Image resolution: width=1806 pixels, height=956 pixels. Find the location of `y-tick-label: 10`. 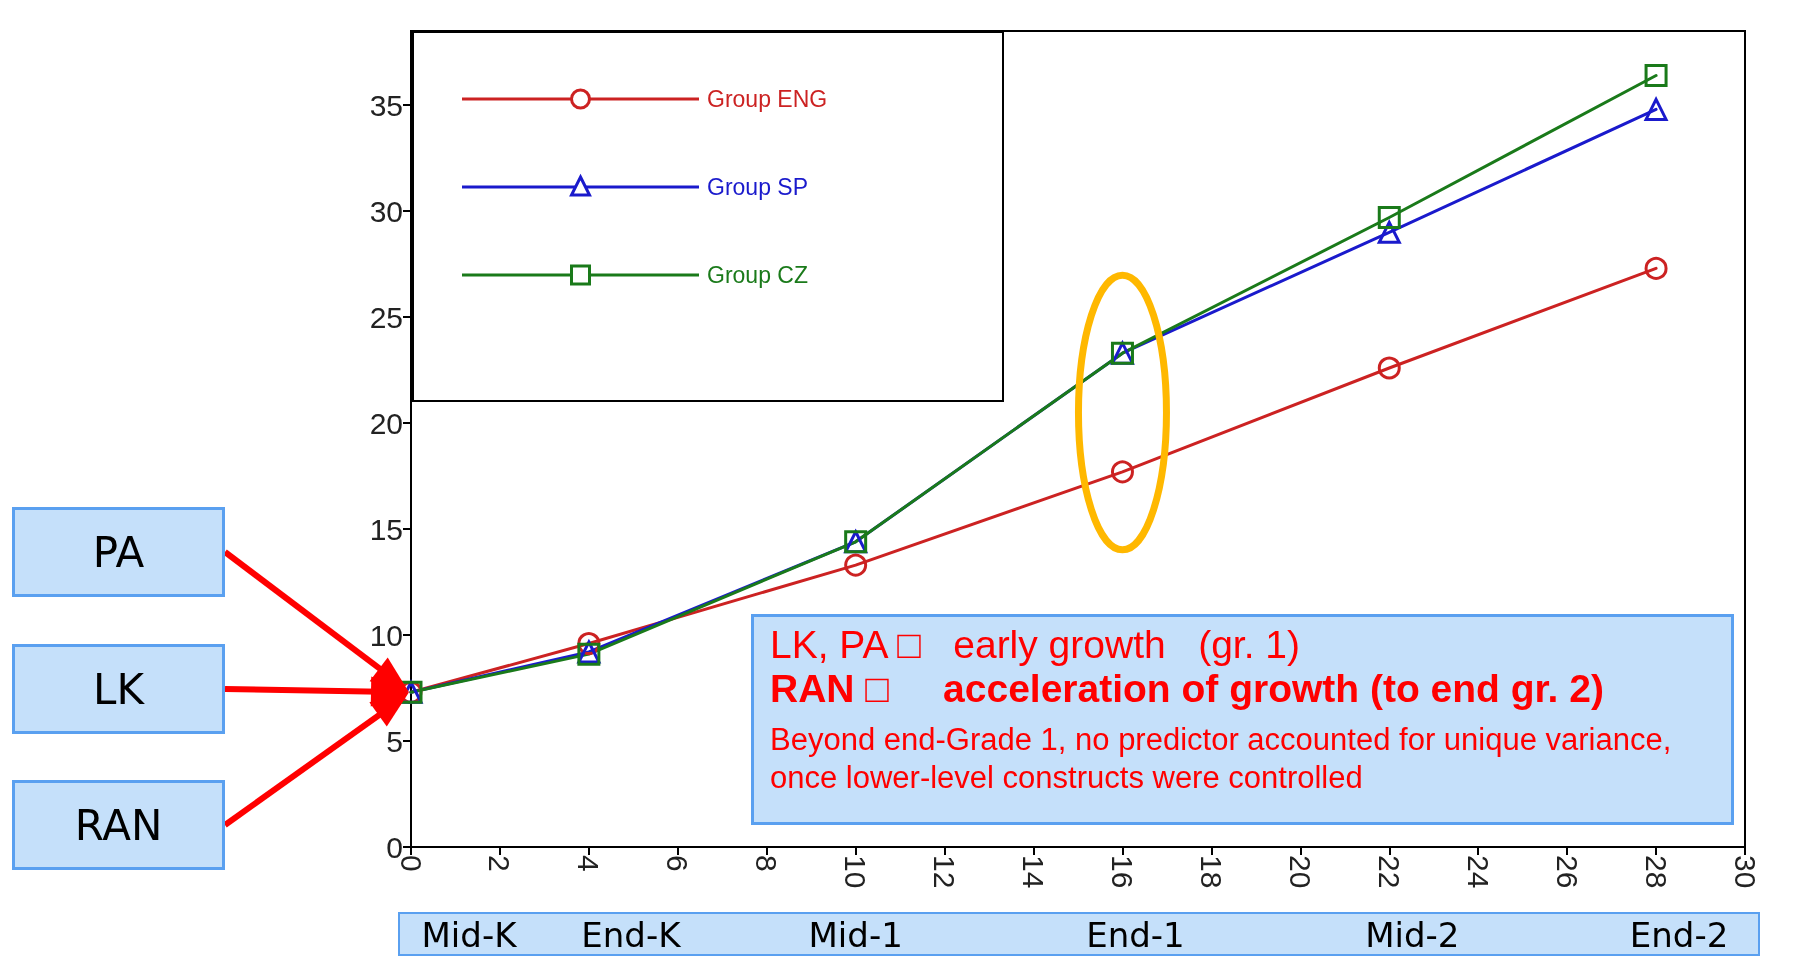

y-tick-label: 10 is located at coordinates (386, 635).